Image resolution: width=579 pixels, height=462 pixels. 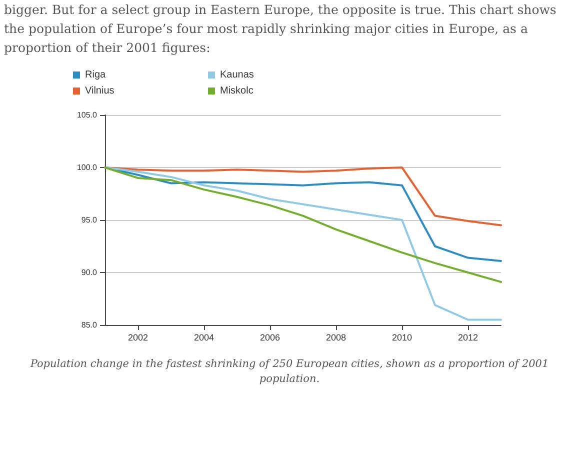 I want to click on y-tick-label: 95.0, so click(x=89, y=220).